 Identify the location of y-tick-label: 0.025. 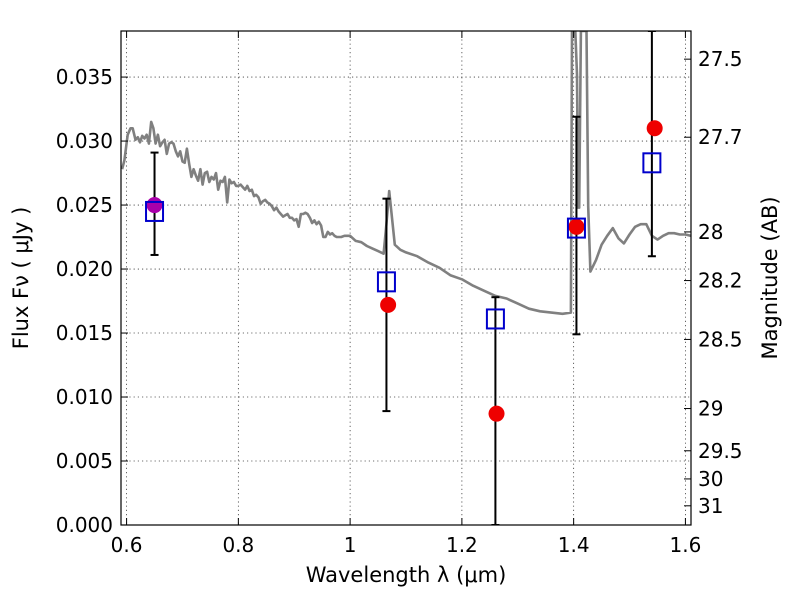
(84, 205).